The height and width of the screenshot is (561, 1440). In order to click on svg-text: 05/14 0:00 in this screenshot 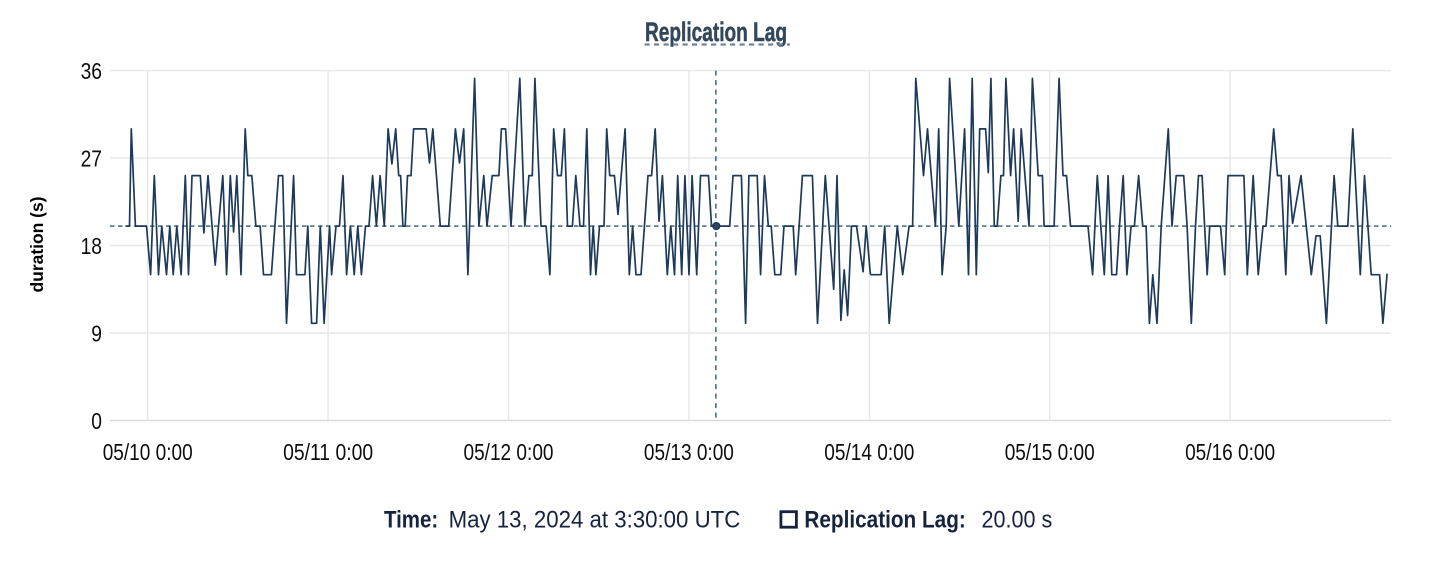, I will do `click(869, 452)`.